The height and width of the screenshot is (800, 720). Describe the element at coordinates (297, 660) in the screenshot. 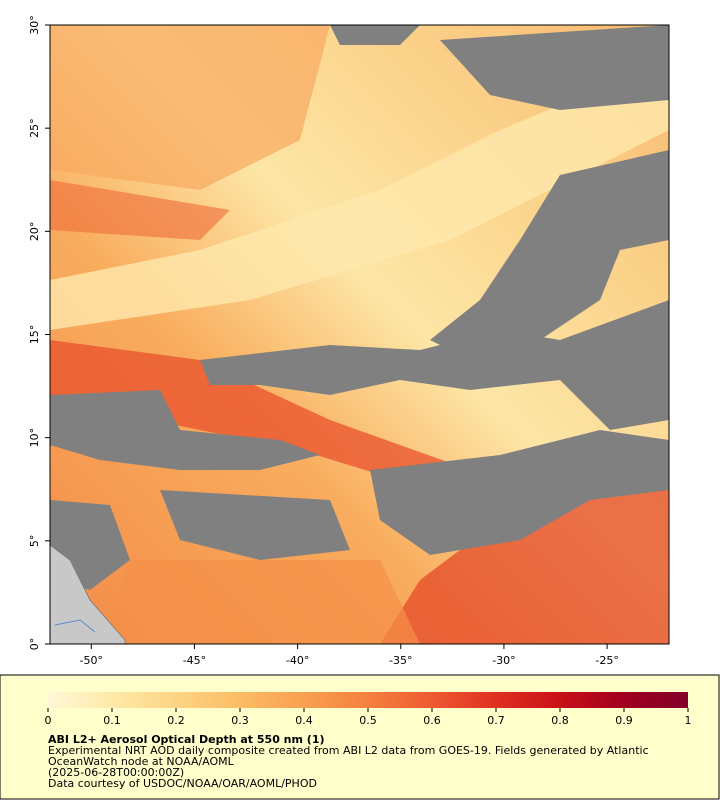

I see `x-tick-label: -40°` at that location.